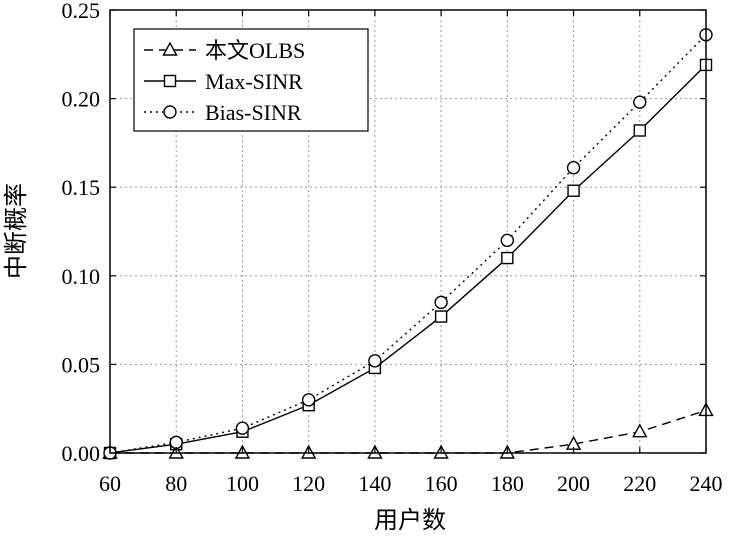 This screenshot has width=735, height=536. Describe the element at coordinates (16, 231) in the screenshot. I see `y-axis-title: 中断概率` at that location.